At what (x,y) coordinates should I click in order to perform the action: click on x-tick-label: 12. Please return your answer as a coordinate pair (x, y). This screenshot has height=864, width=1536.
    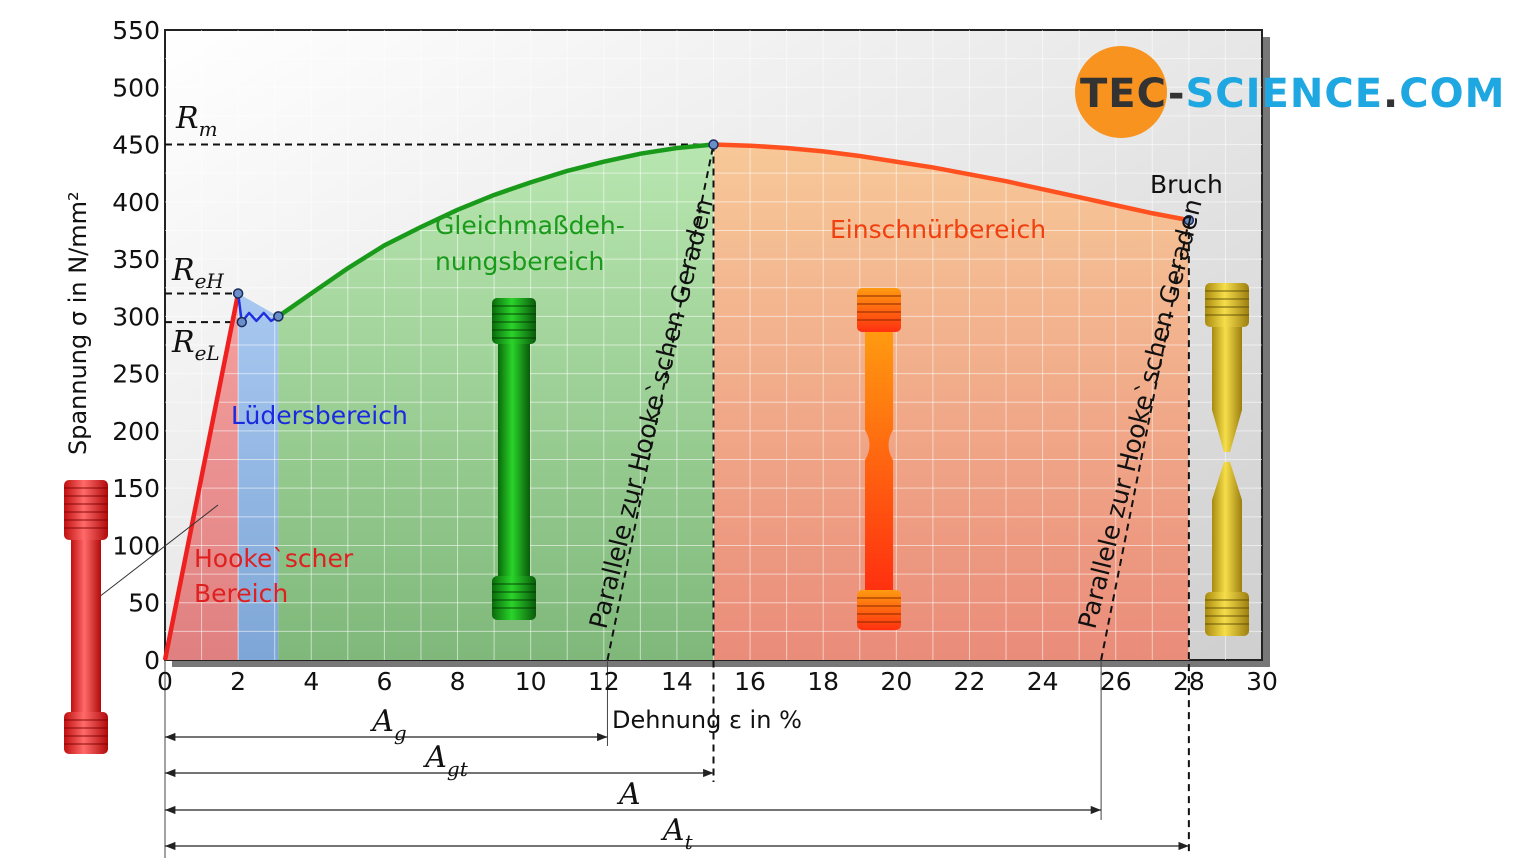
    Looking at the image, I should click on (604, 681).